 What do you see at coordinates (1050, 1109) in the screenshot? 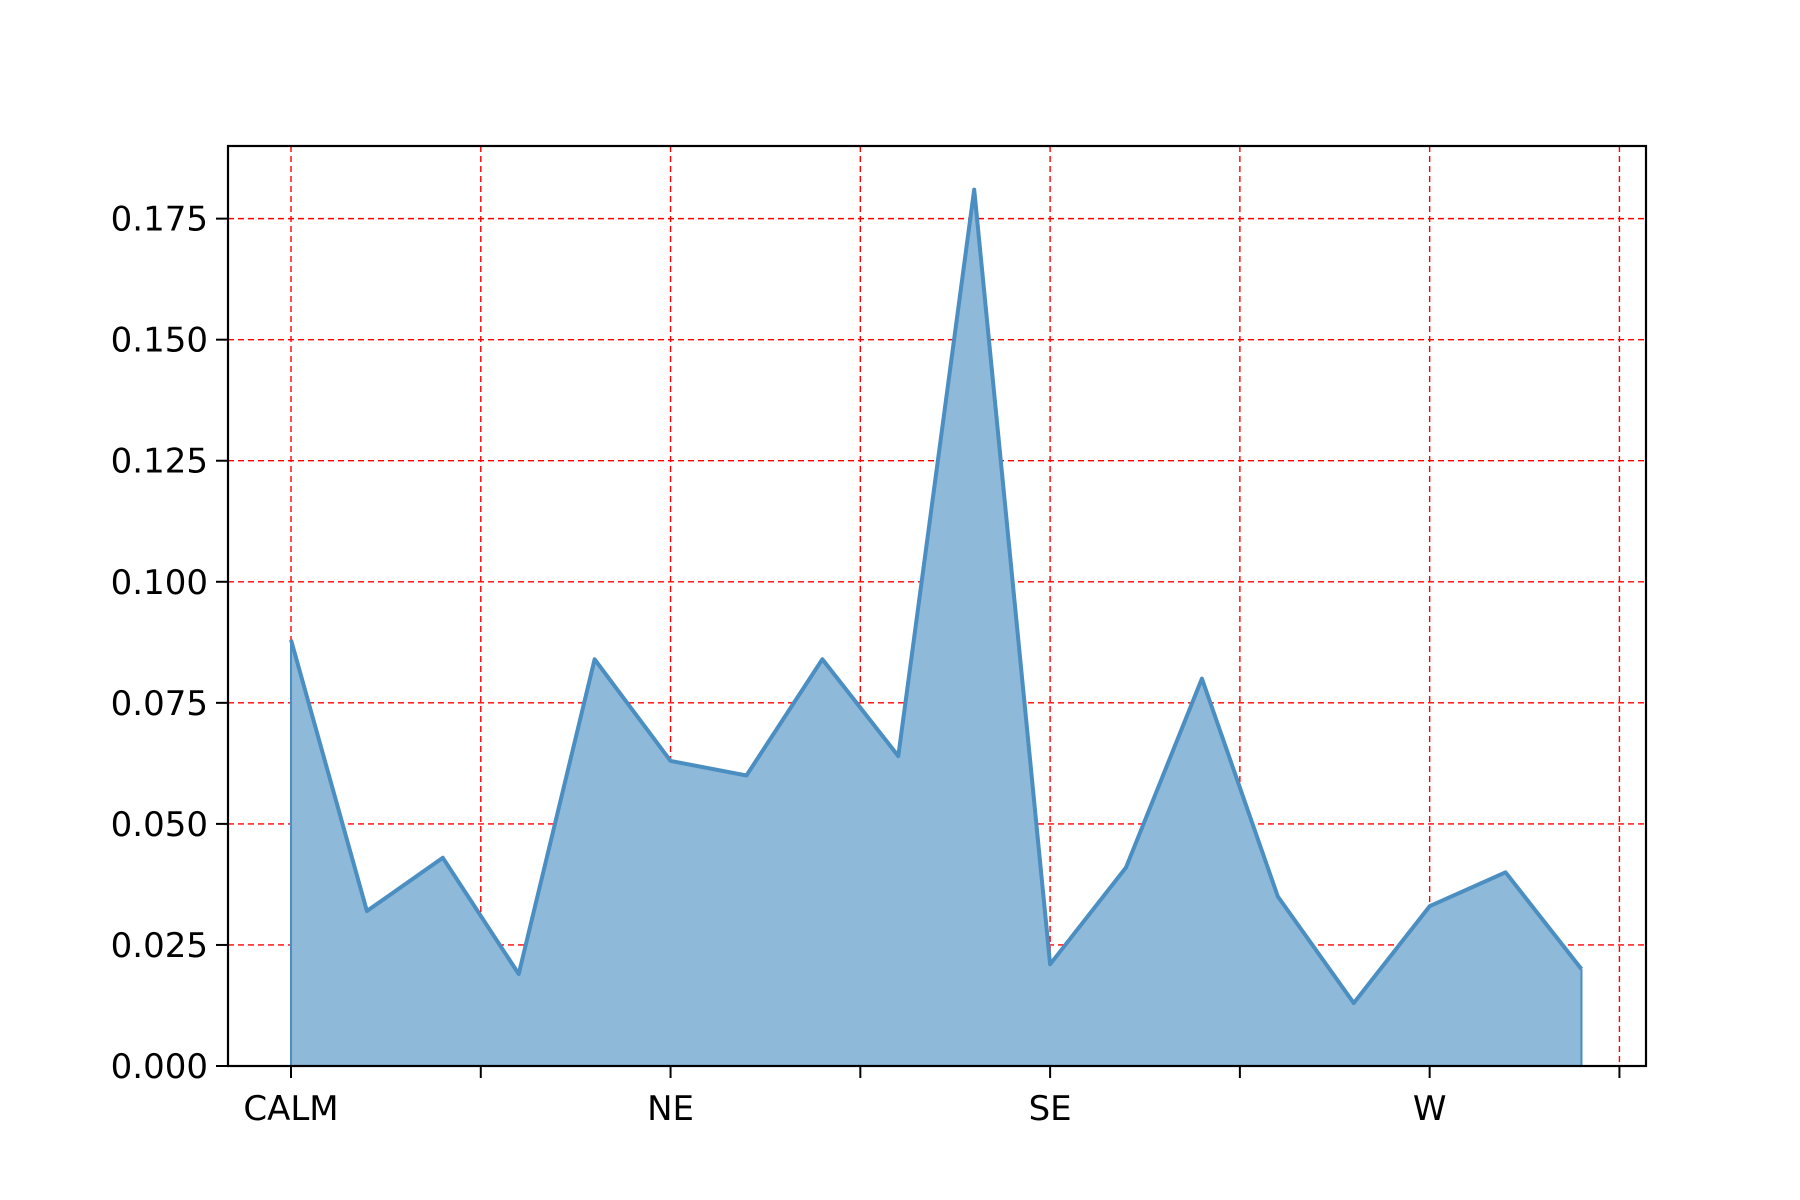
I see `x-tick-label: SE` at bounding box center [1050, 1109].